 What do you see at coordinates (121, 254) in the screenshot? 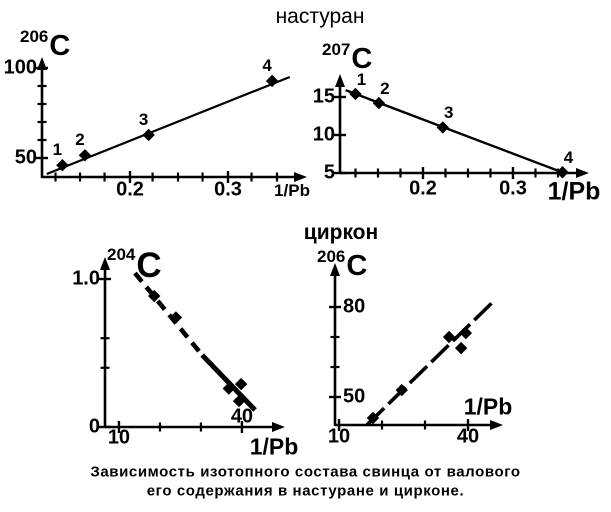
I see `isotope-mass-number: 204` at bounding box center [121, 254].